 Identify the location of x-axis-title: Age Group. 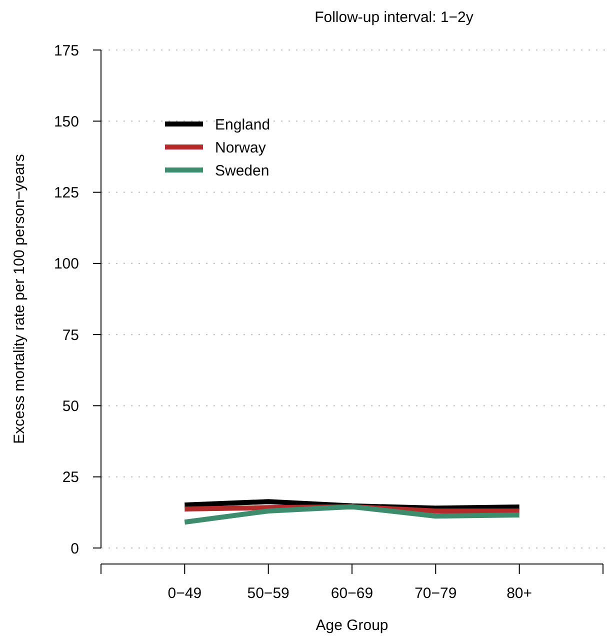
(352, 625).